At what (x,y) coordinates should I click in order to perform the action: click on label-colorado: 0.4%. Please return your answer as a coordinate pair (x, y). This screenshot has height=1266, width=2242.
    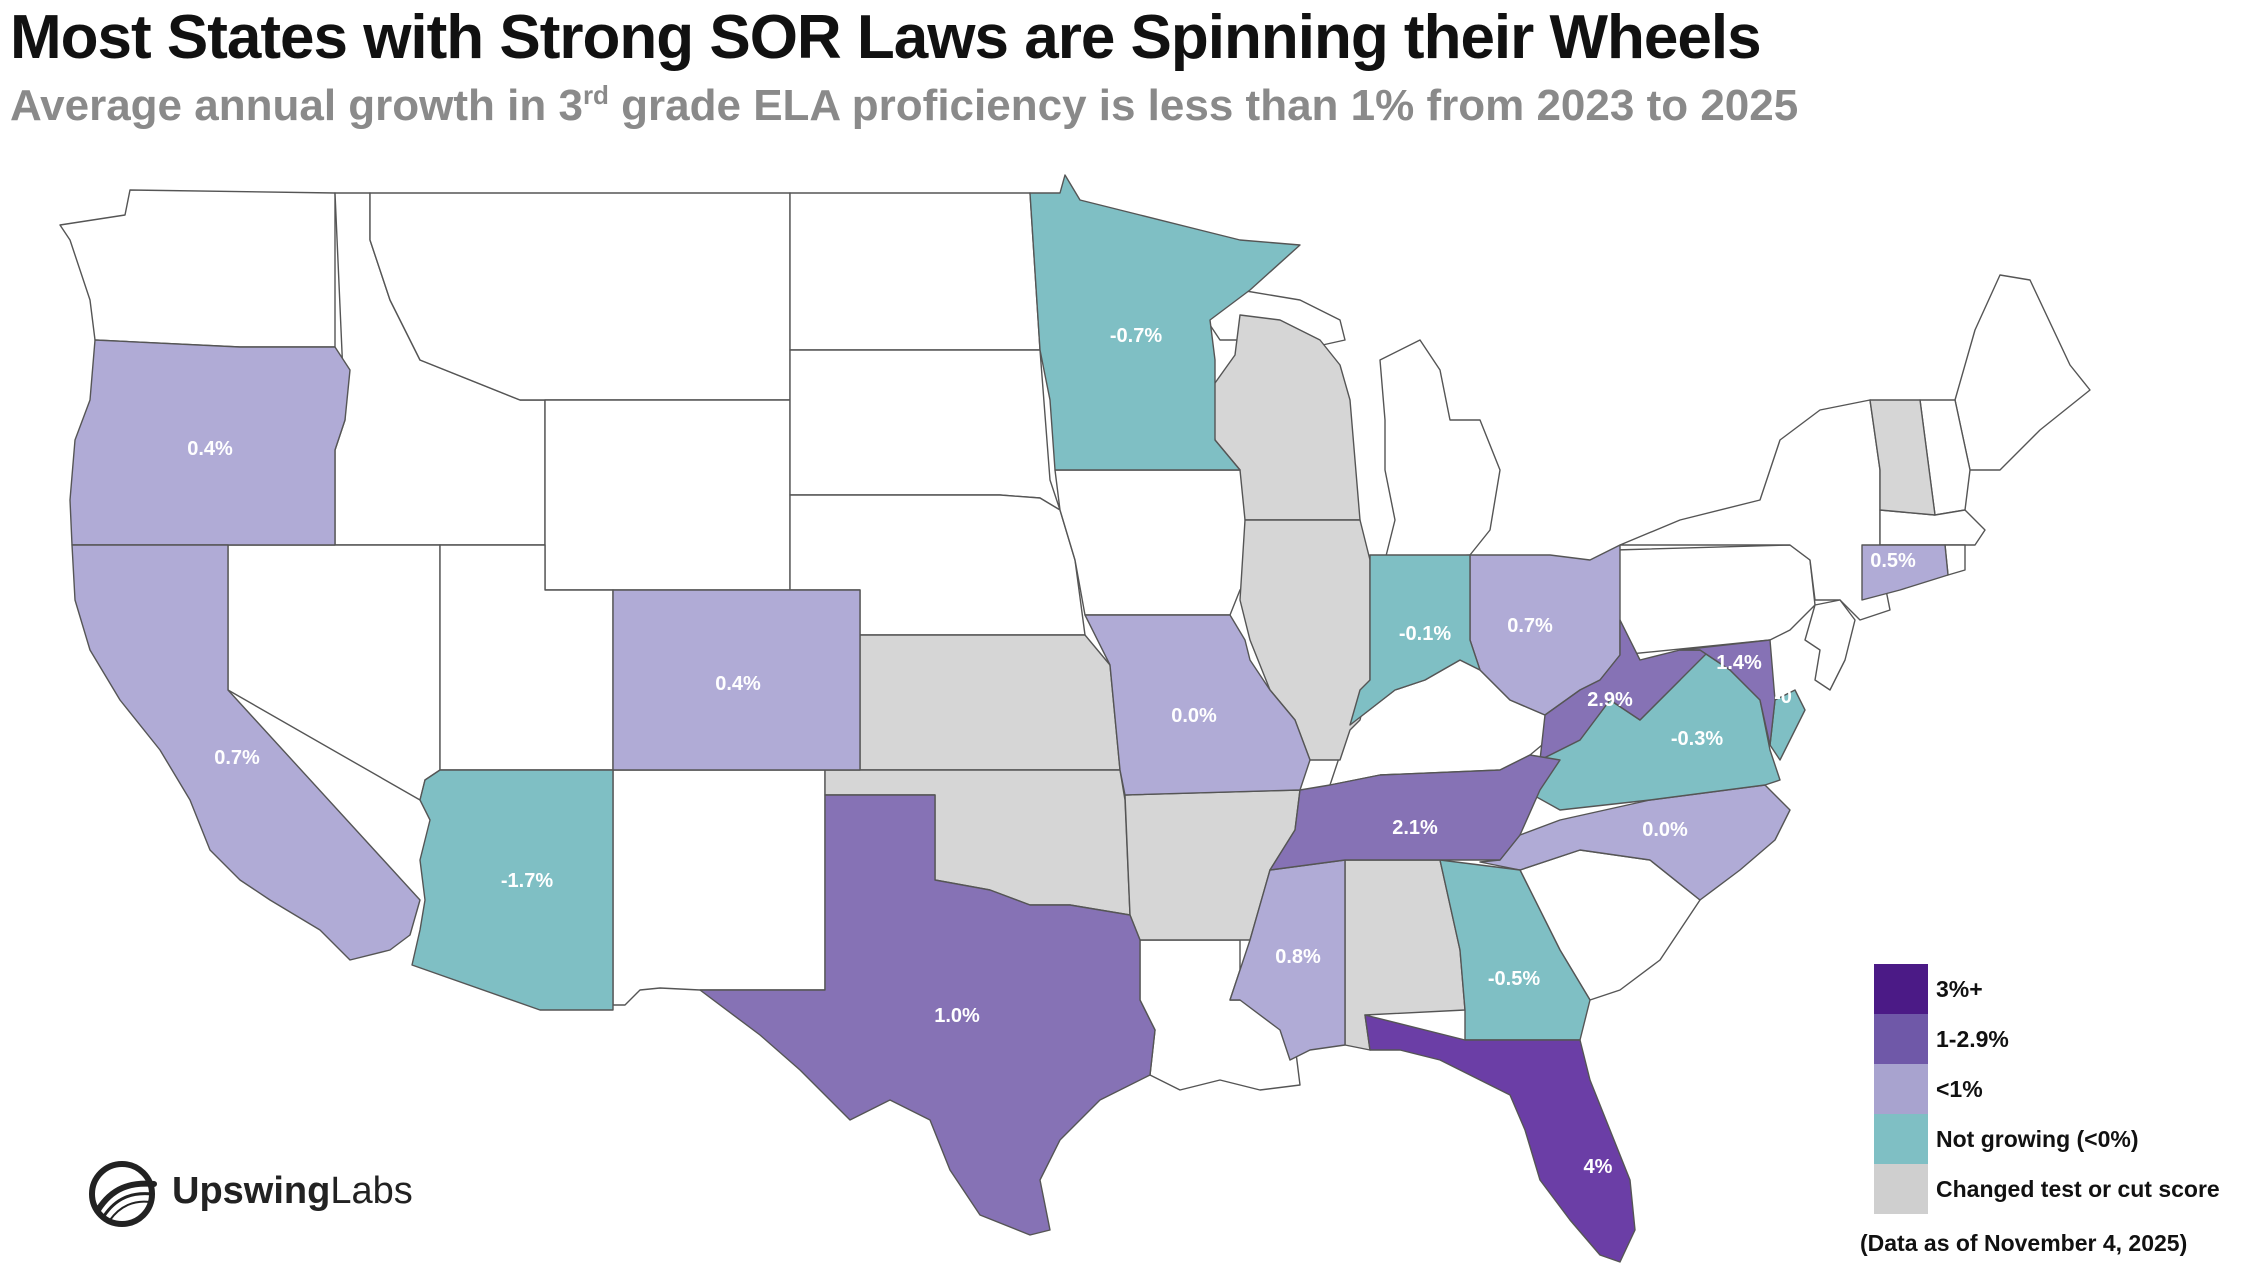
    Looking at the image, I should click on (738, 684).